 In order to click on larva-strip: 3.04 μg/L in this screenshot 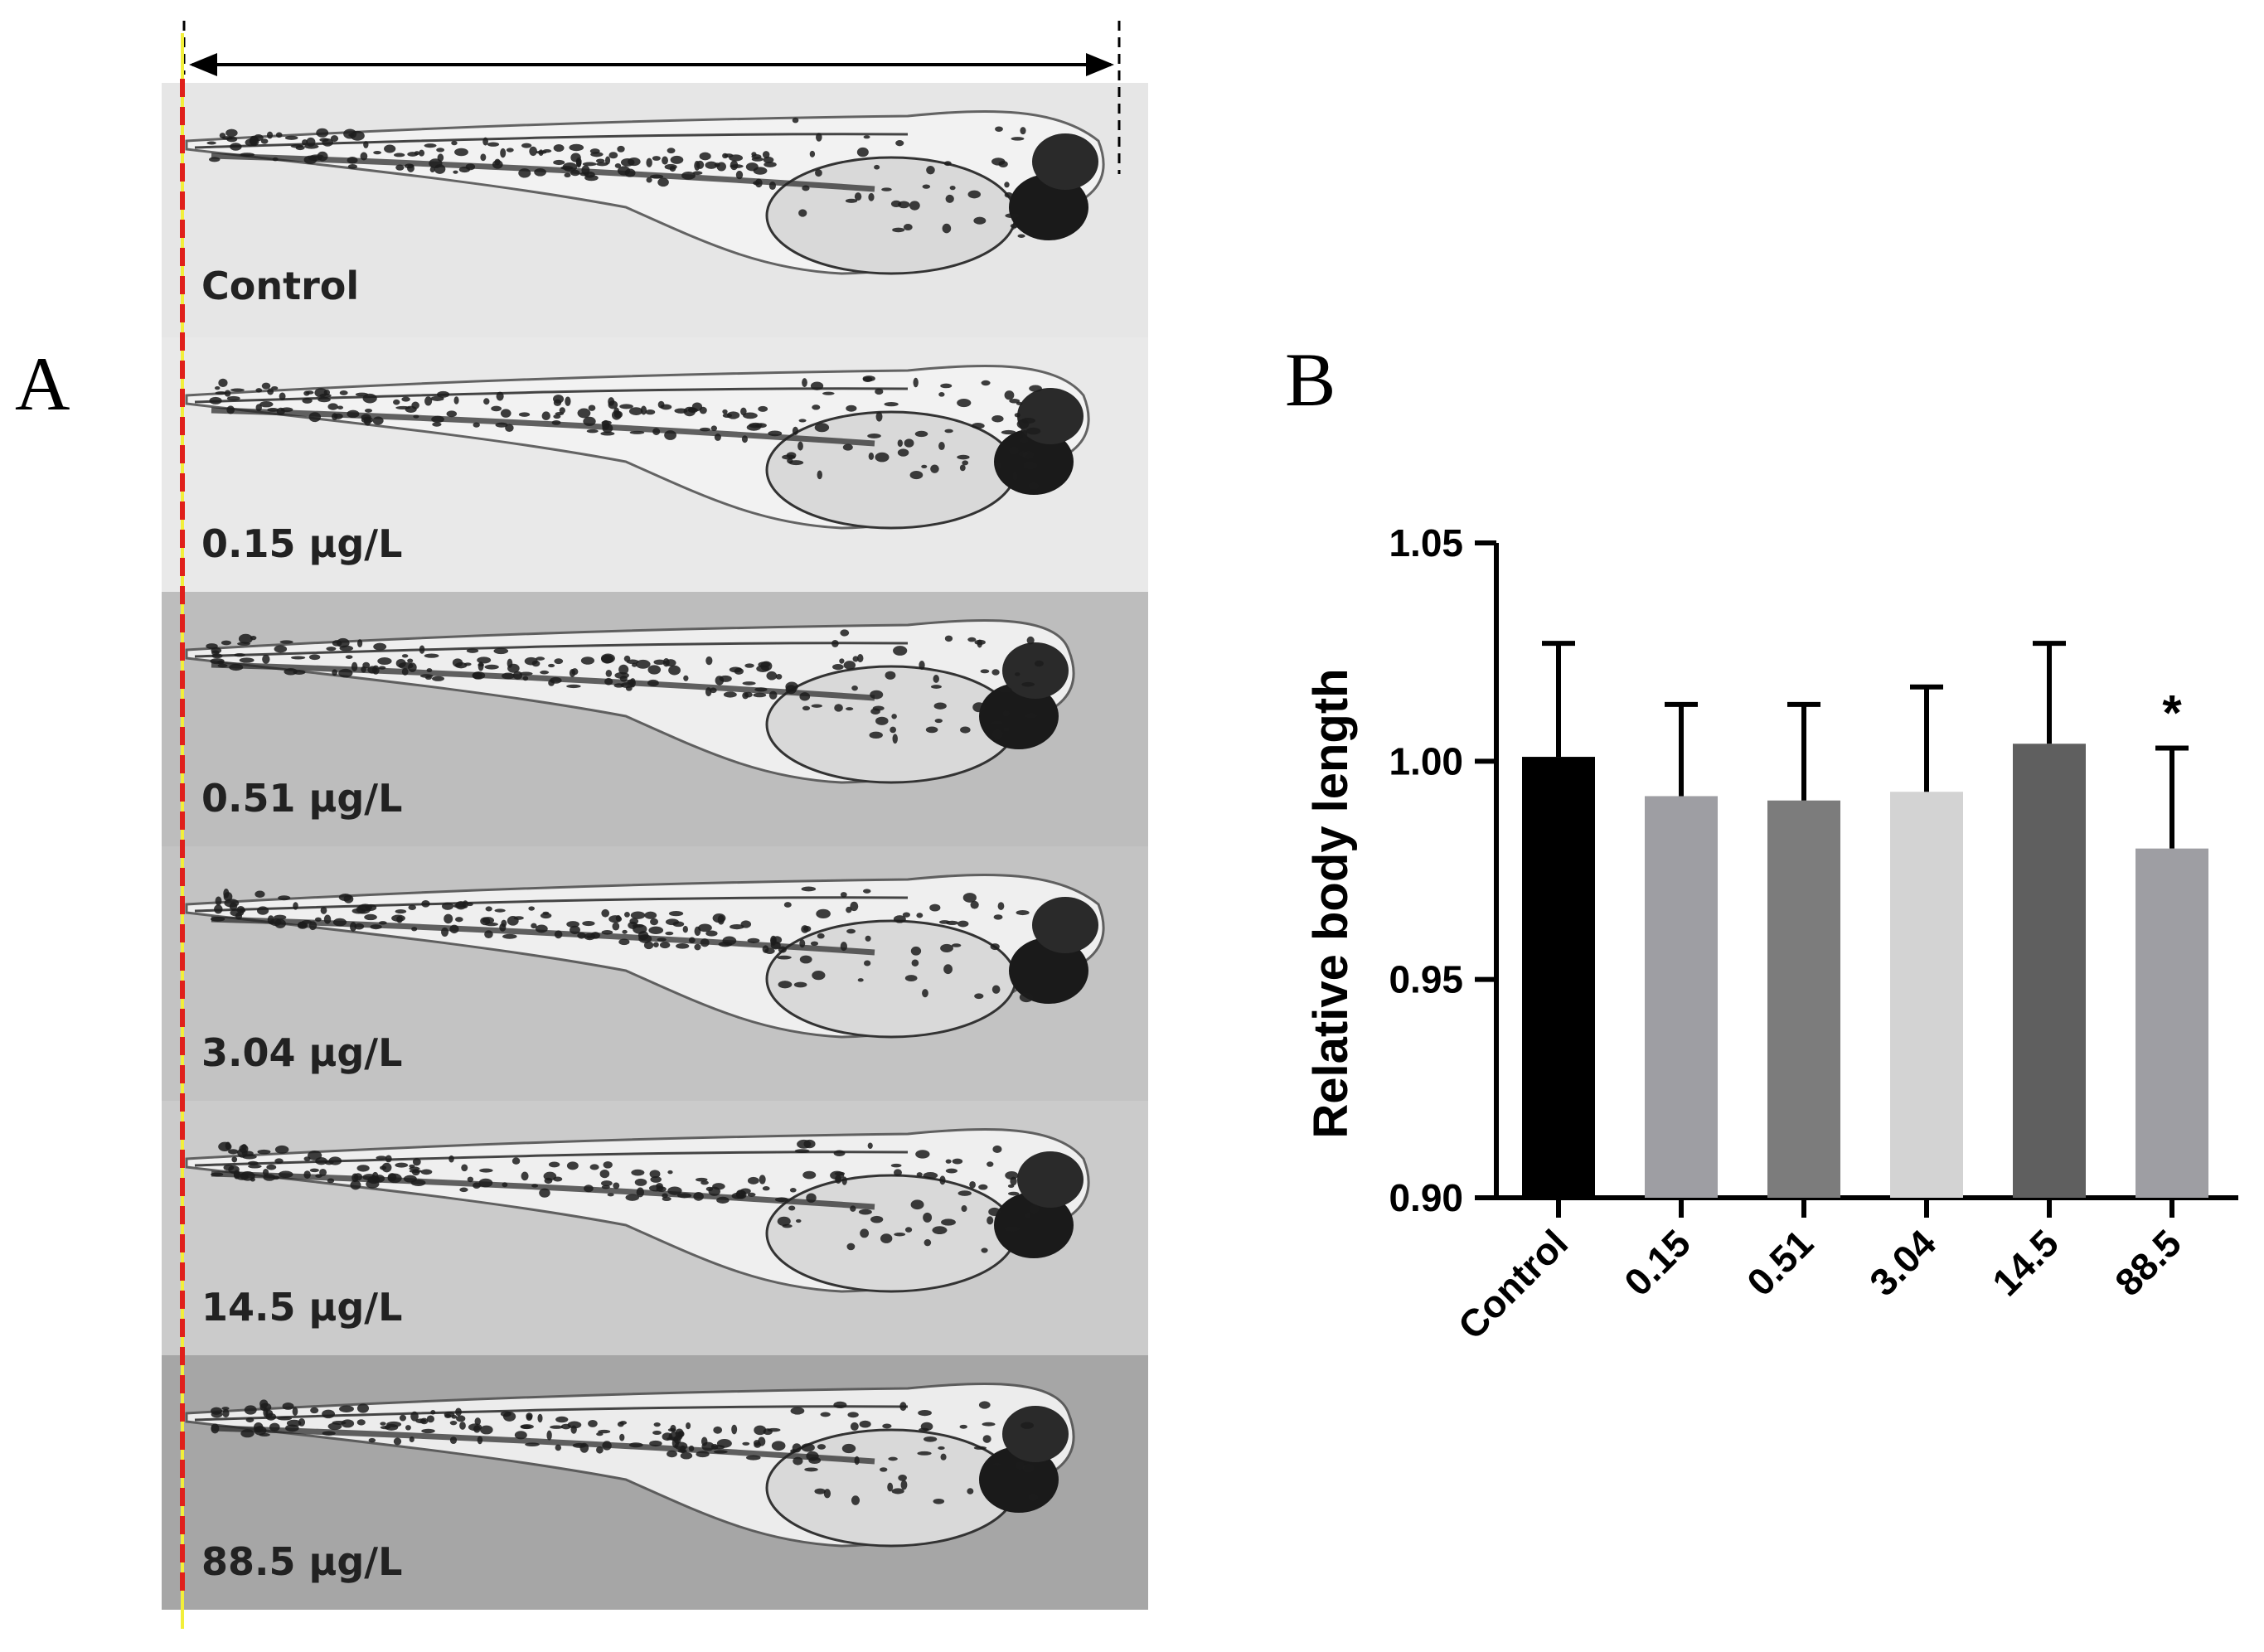, I will do `click(655, 974)`.